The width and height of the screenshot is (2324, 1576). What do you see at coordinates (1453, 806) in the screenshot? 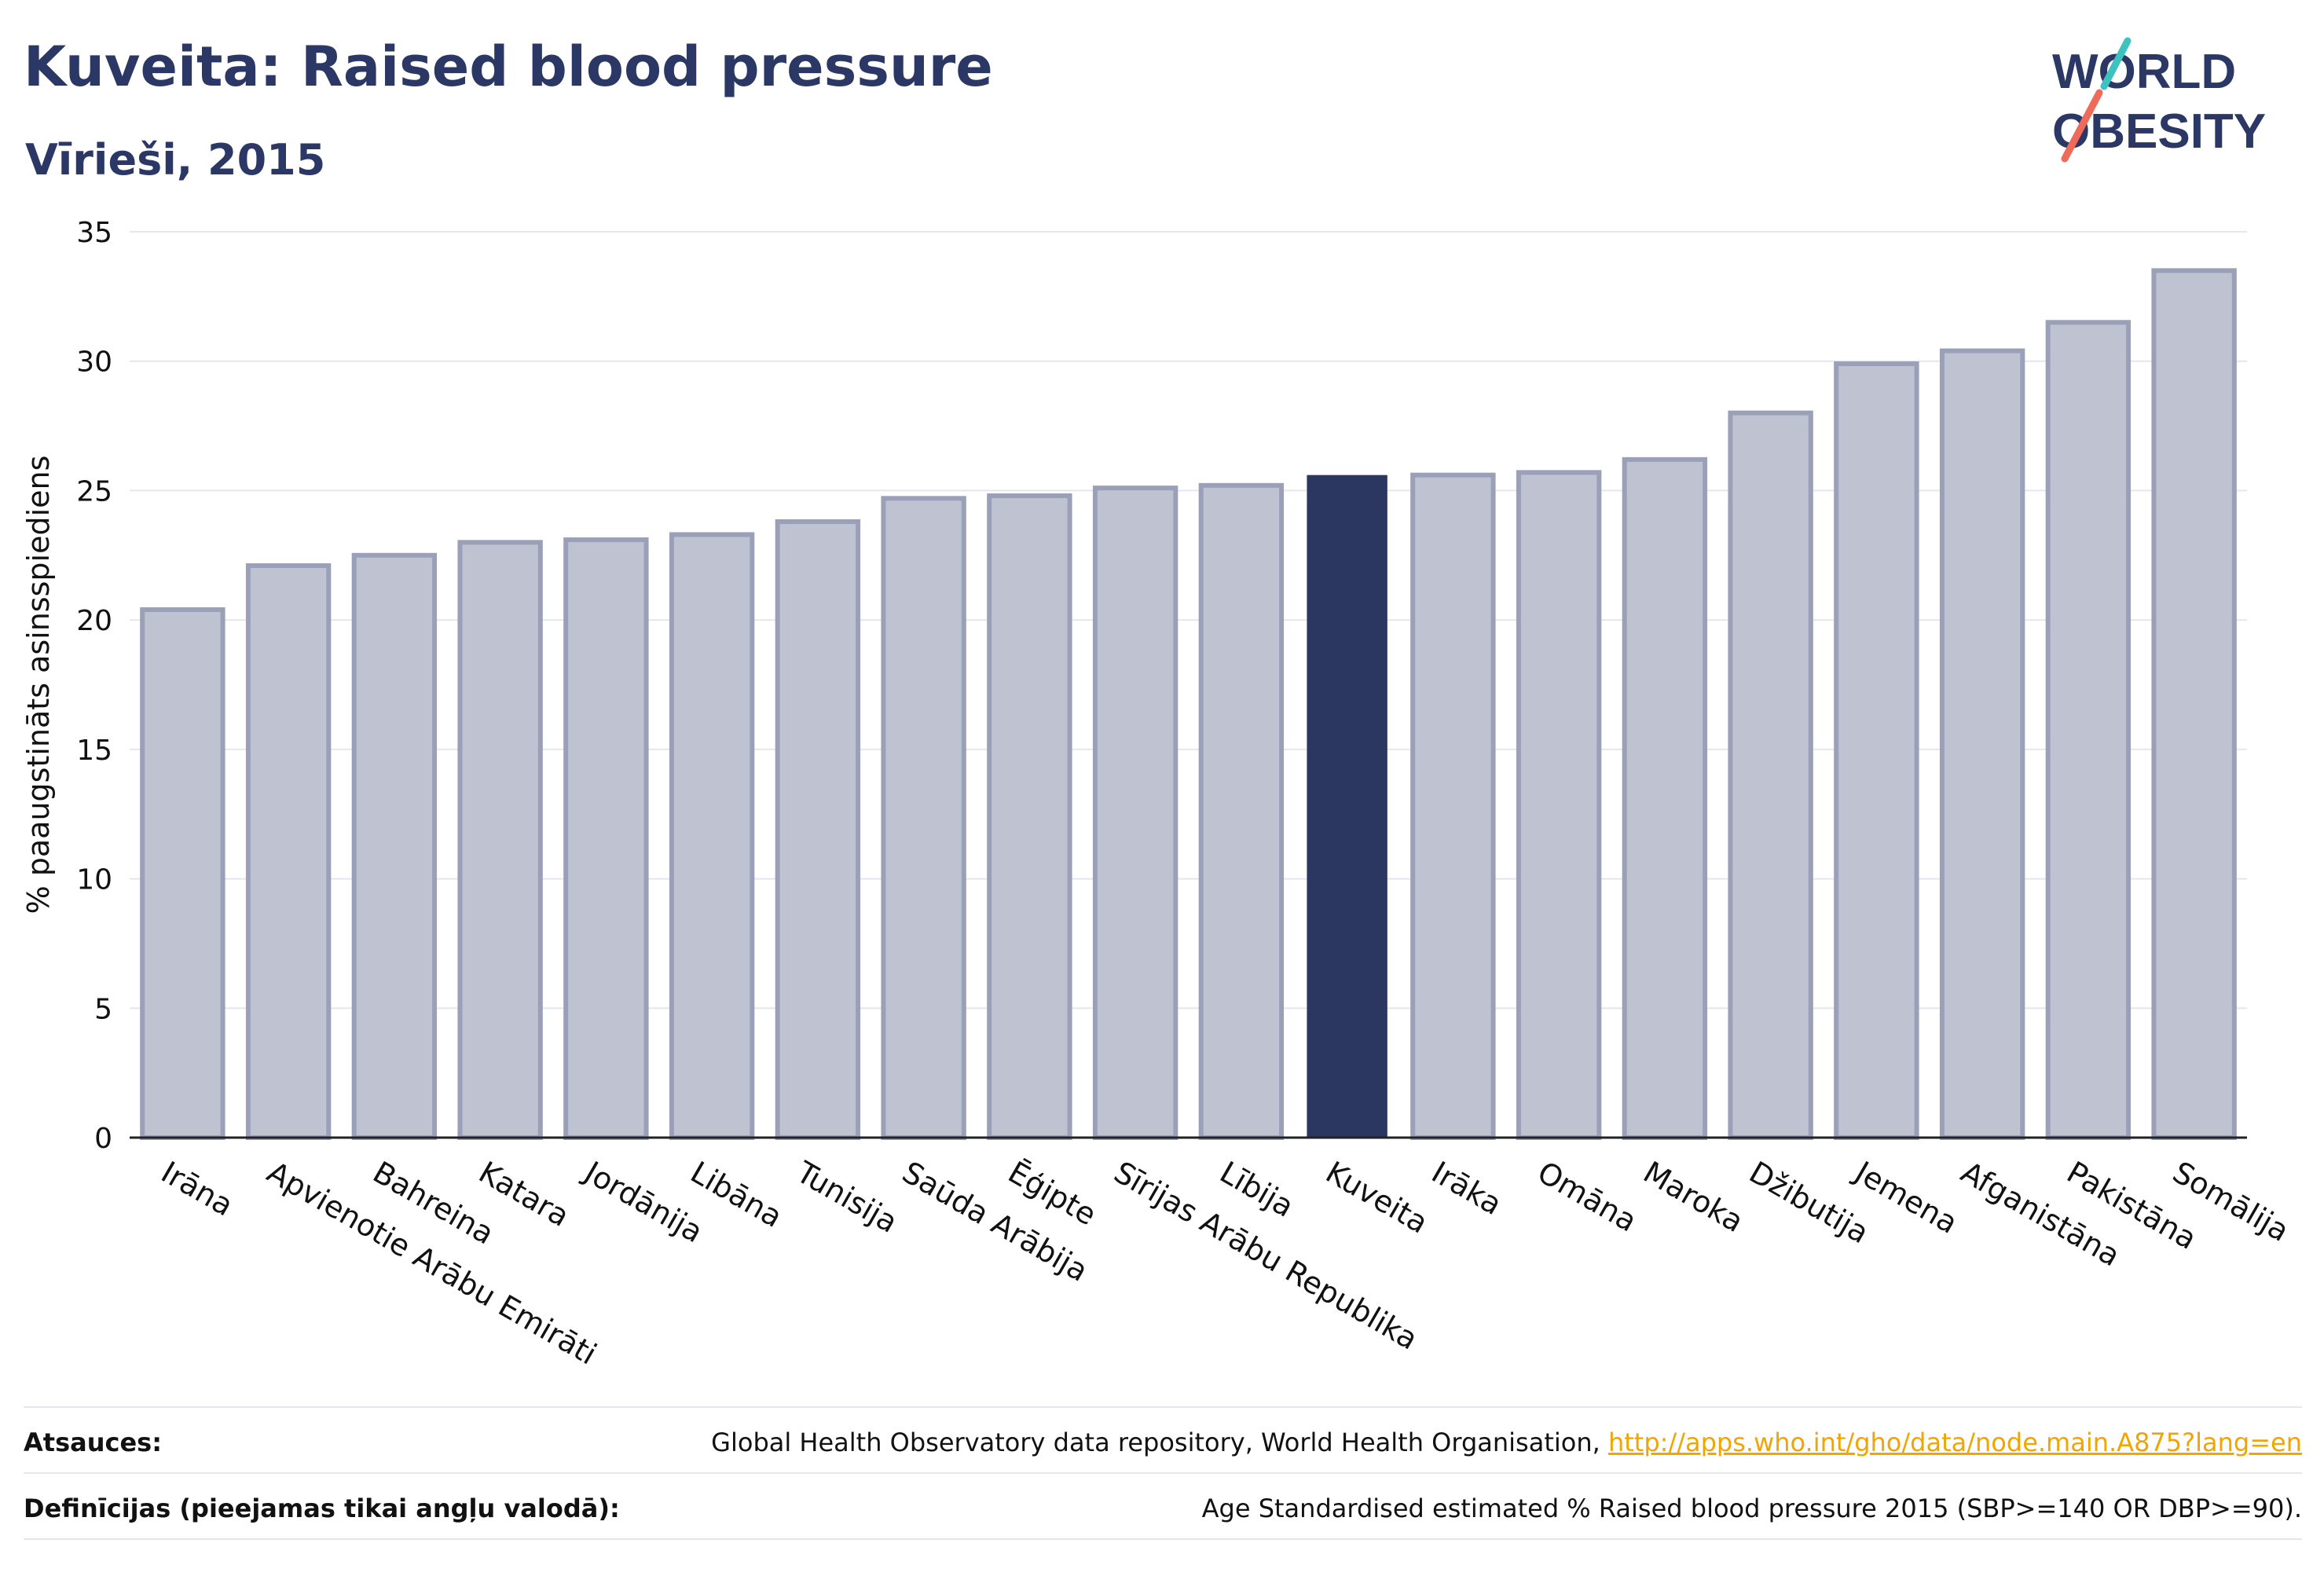
I see `bar-Irāka` at bounding box center [1453, 806].